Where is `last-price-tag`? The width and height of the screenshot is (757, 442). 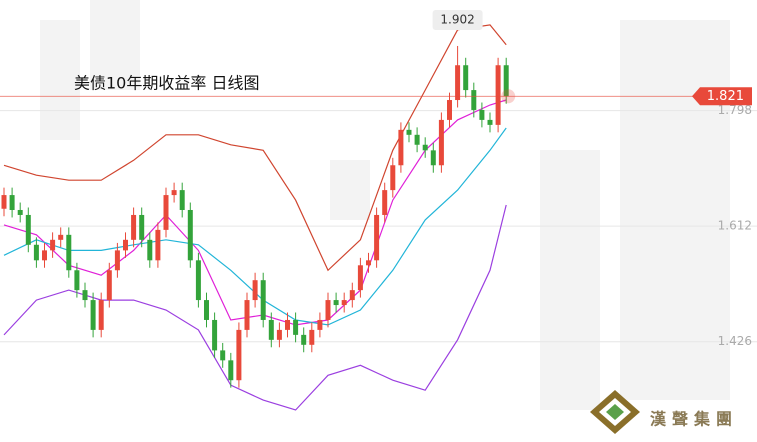 last-price-tag is located at coordinates (722, 96).